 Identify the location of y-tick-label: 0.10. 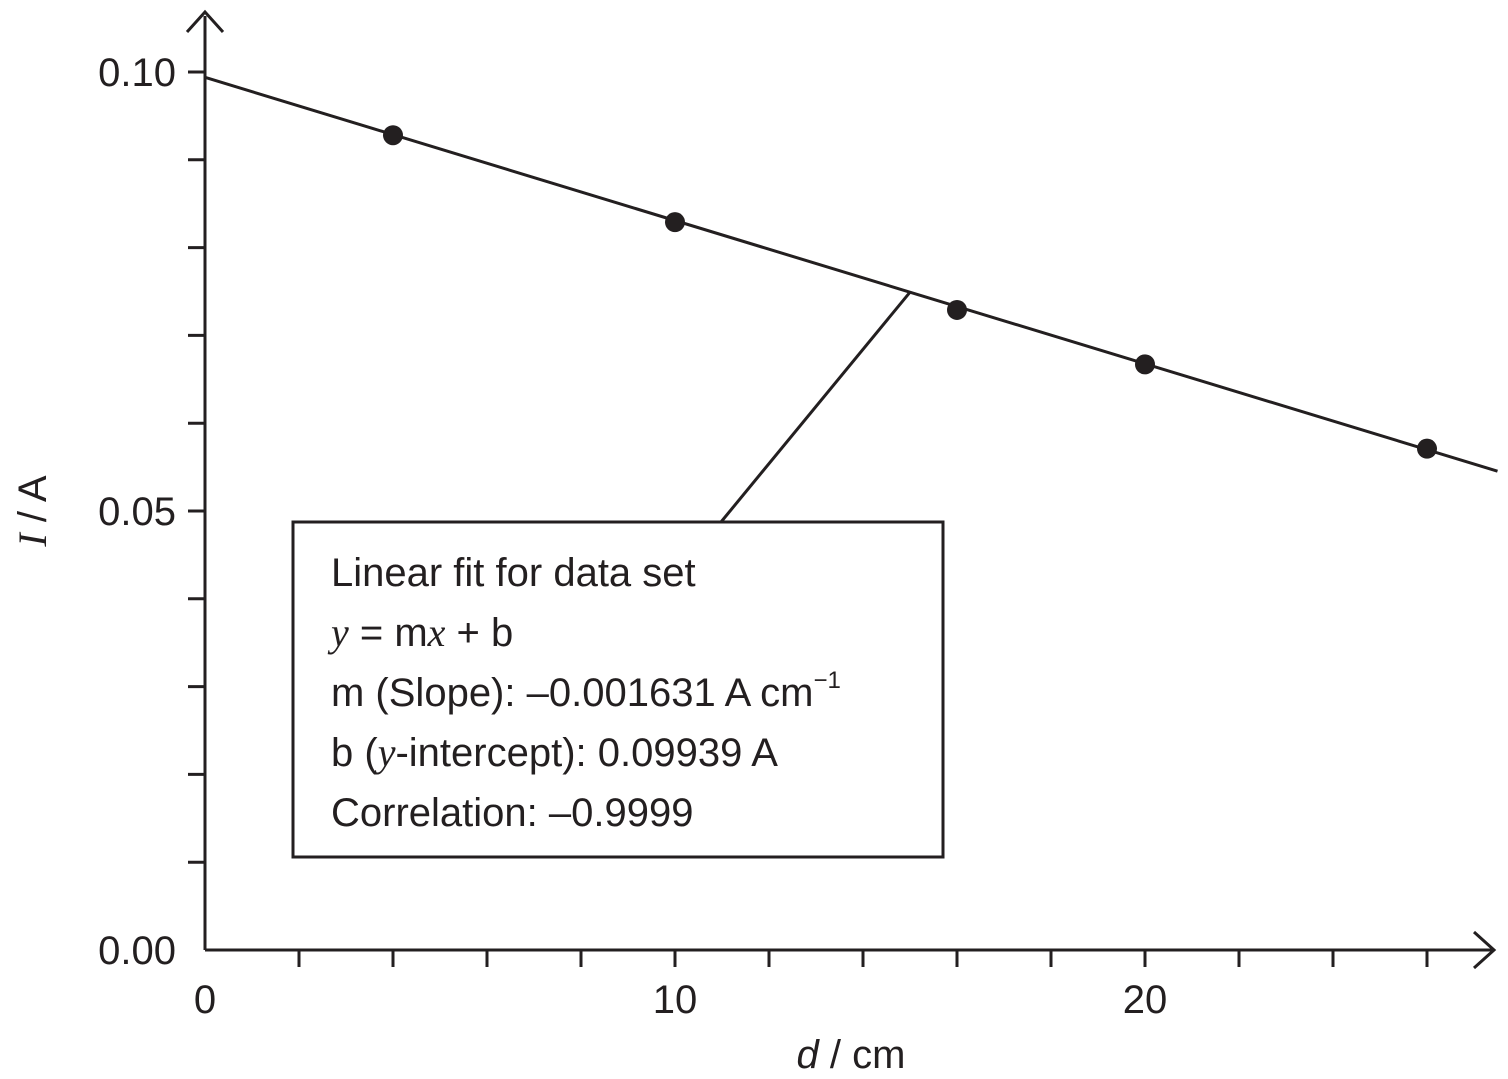
(137, 73).